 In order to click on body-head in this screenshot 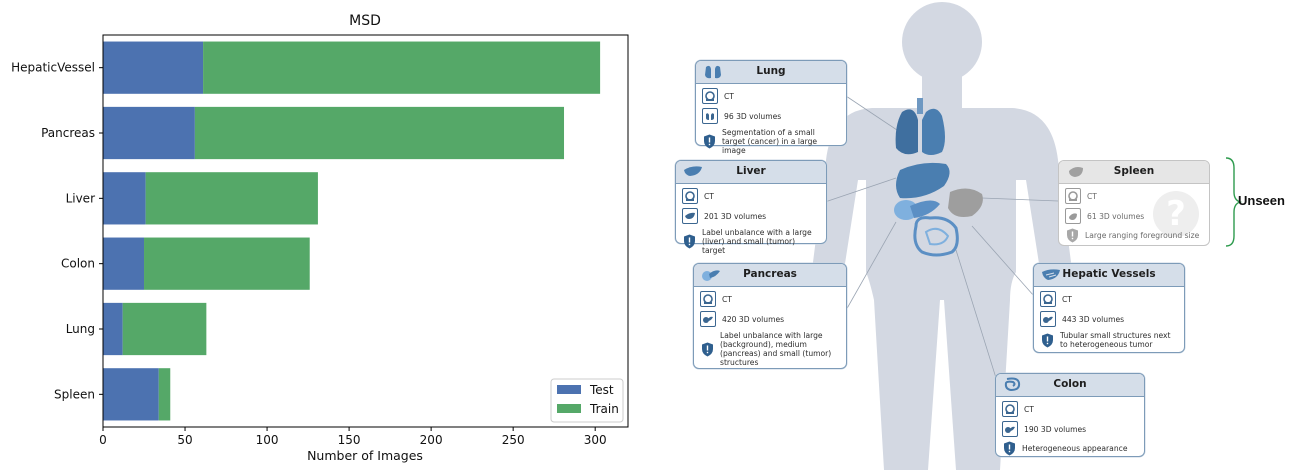, I will do `click(942, 42)`.